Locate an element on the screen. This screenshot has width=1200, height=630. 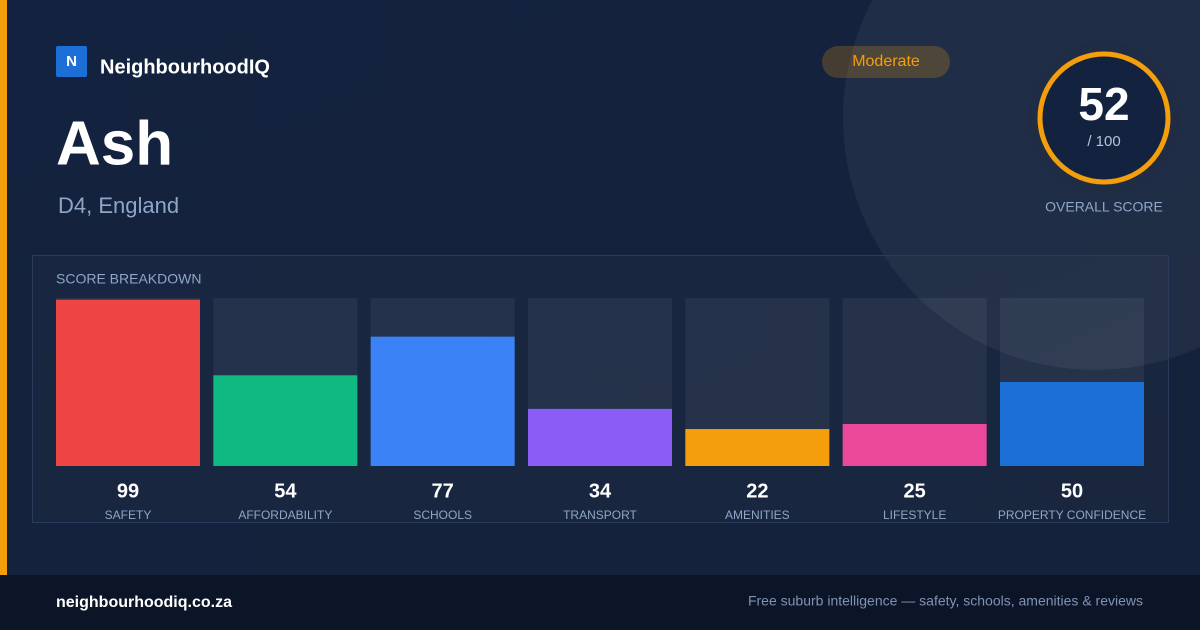
overall-caption: OVERALL SCORE is located at coordinates (1104, 207).